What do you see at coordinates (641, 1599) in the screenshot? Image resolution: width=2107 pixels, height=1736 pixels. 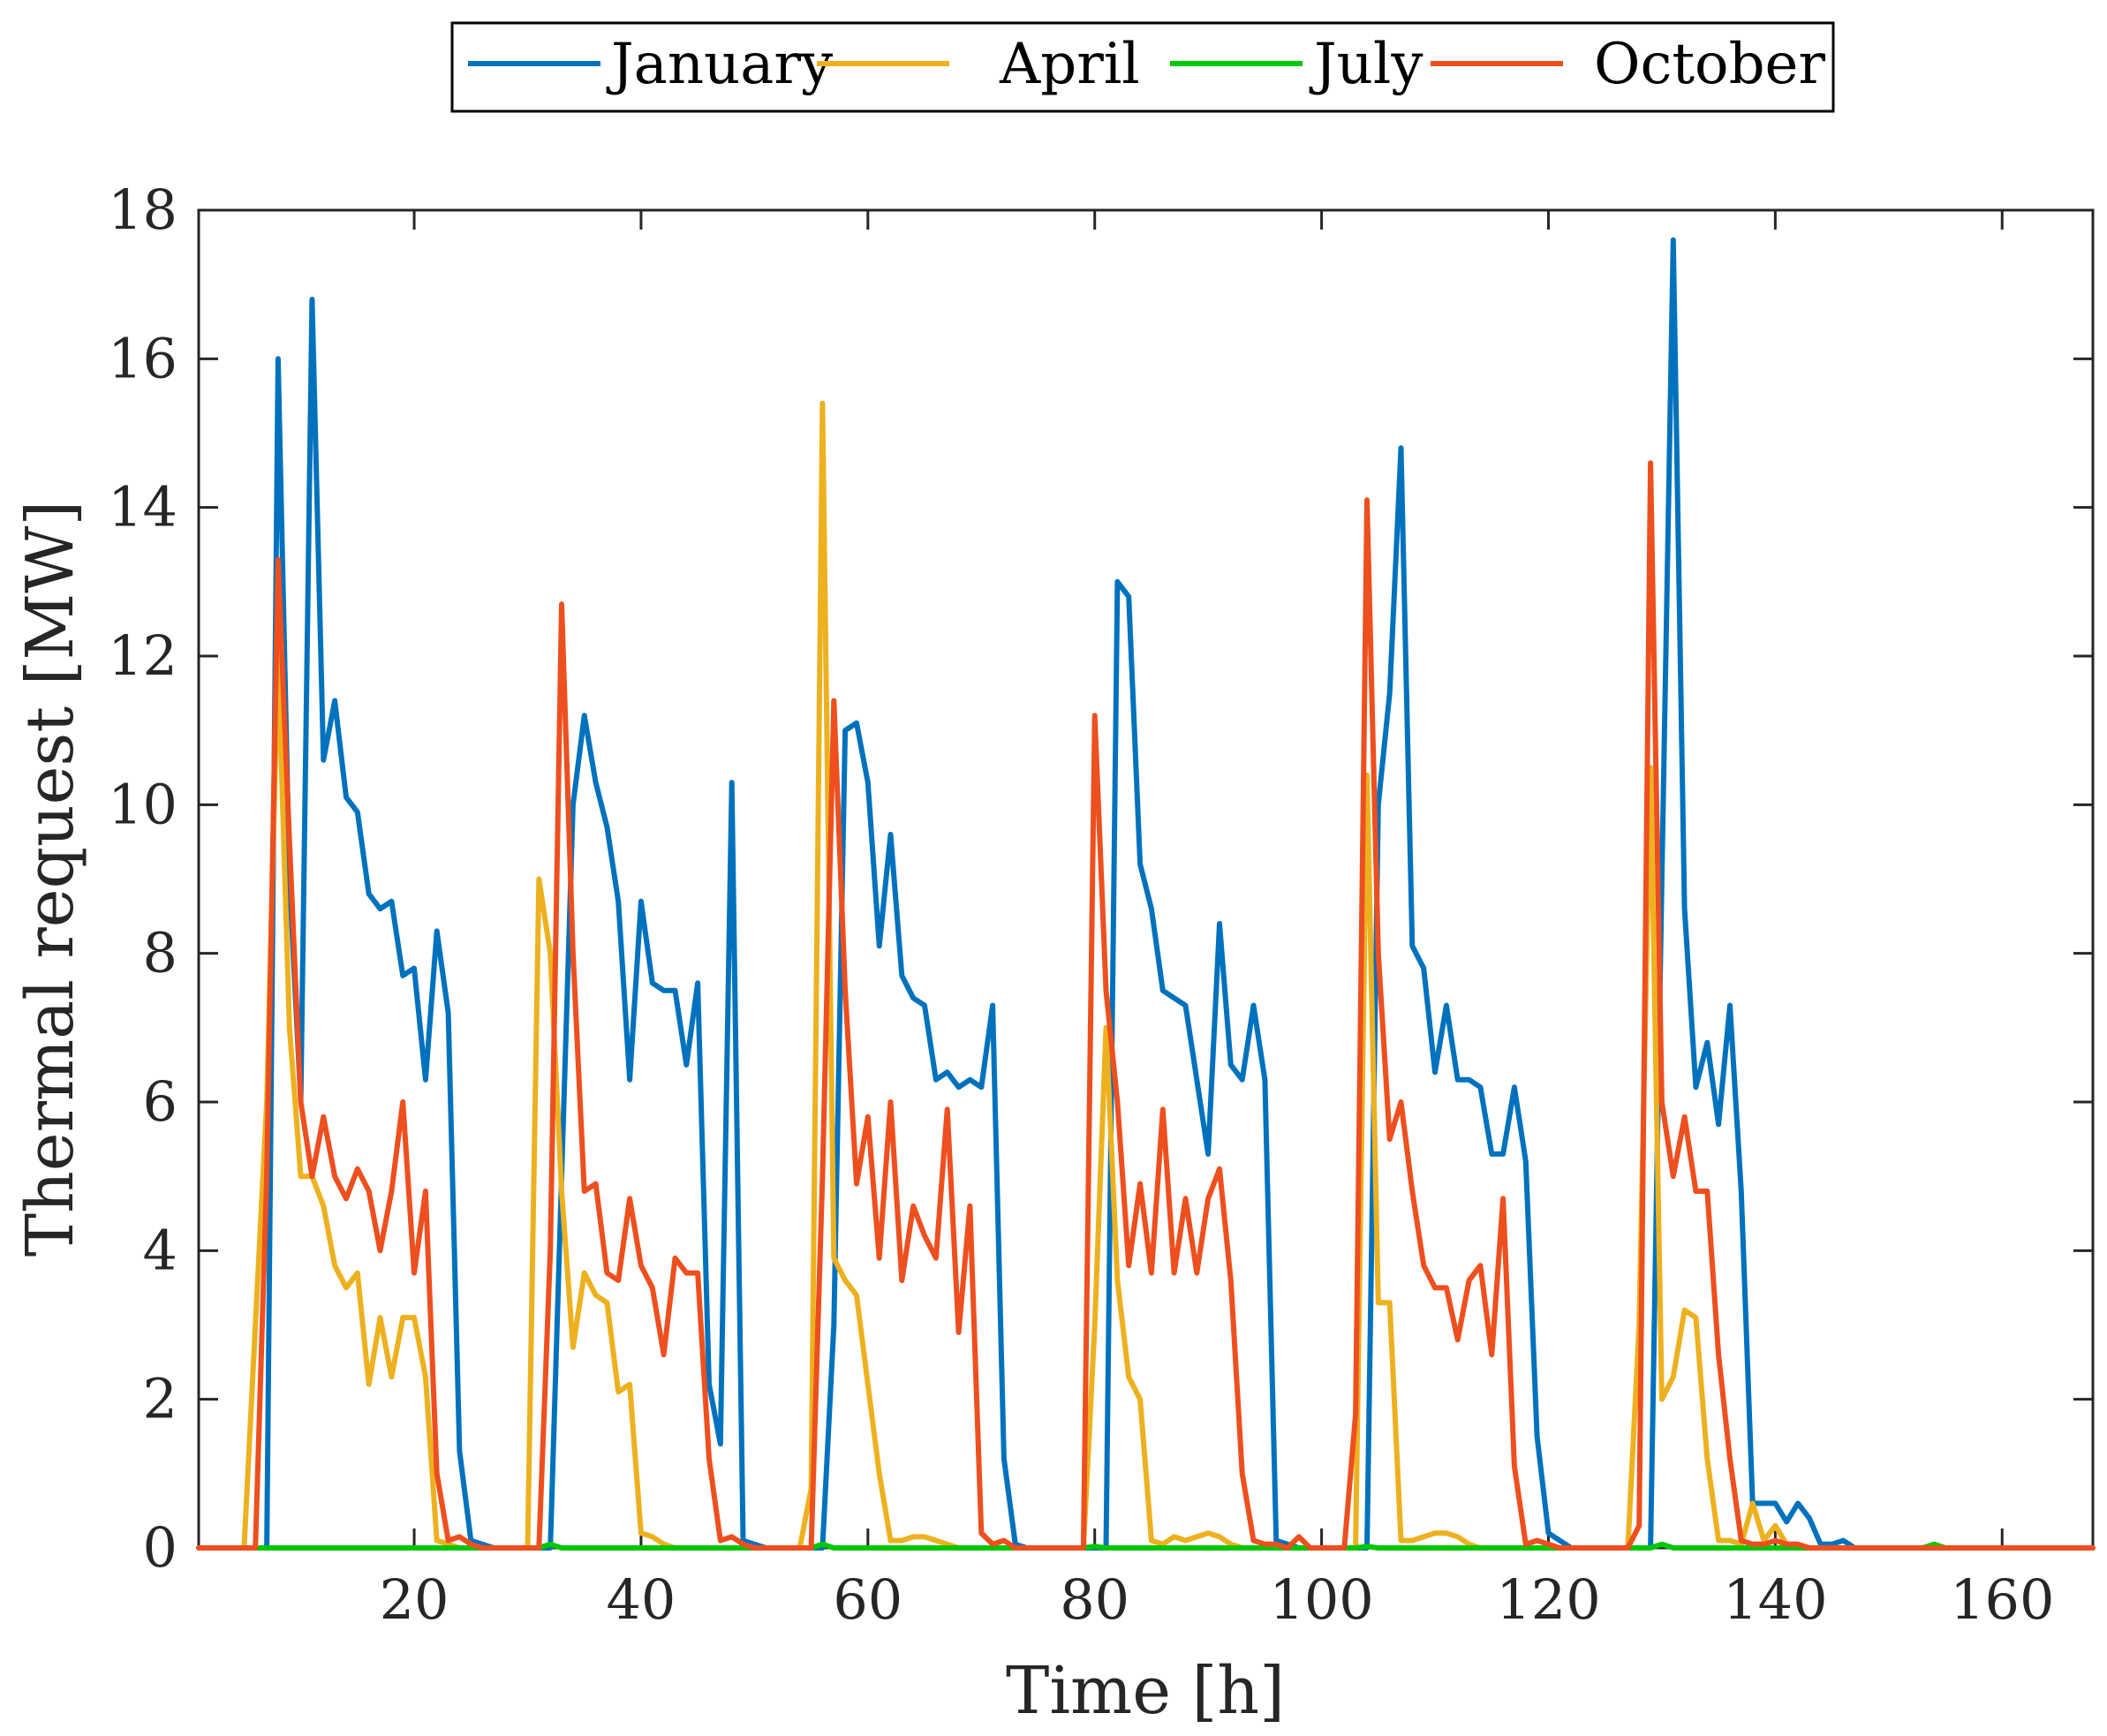 I see `x-tick-label: 40` at bounding box center [641, 1599].